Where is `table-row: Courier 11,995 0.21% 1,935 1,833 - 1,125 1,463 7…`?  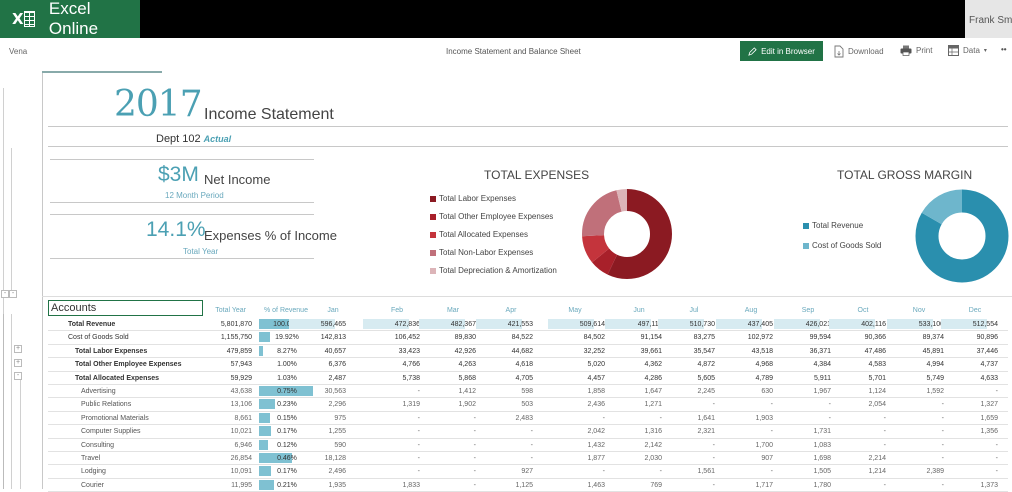 table-row: Courier 11,995 0.21% 1,935 1,833 - 1,125 1,463 7… is located at coordinates (528, 485).